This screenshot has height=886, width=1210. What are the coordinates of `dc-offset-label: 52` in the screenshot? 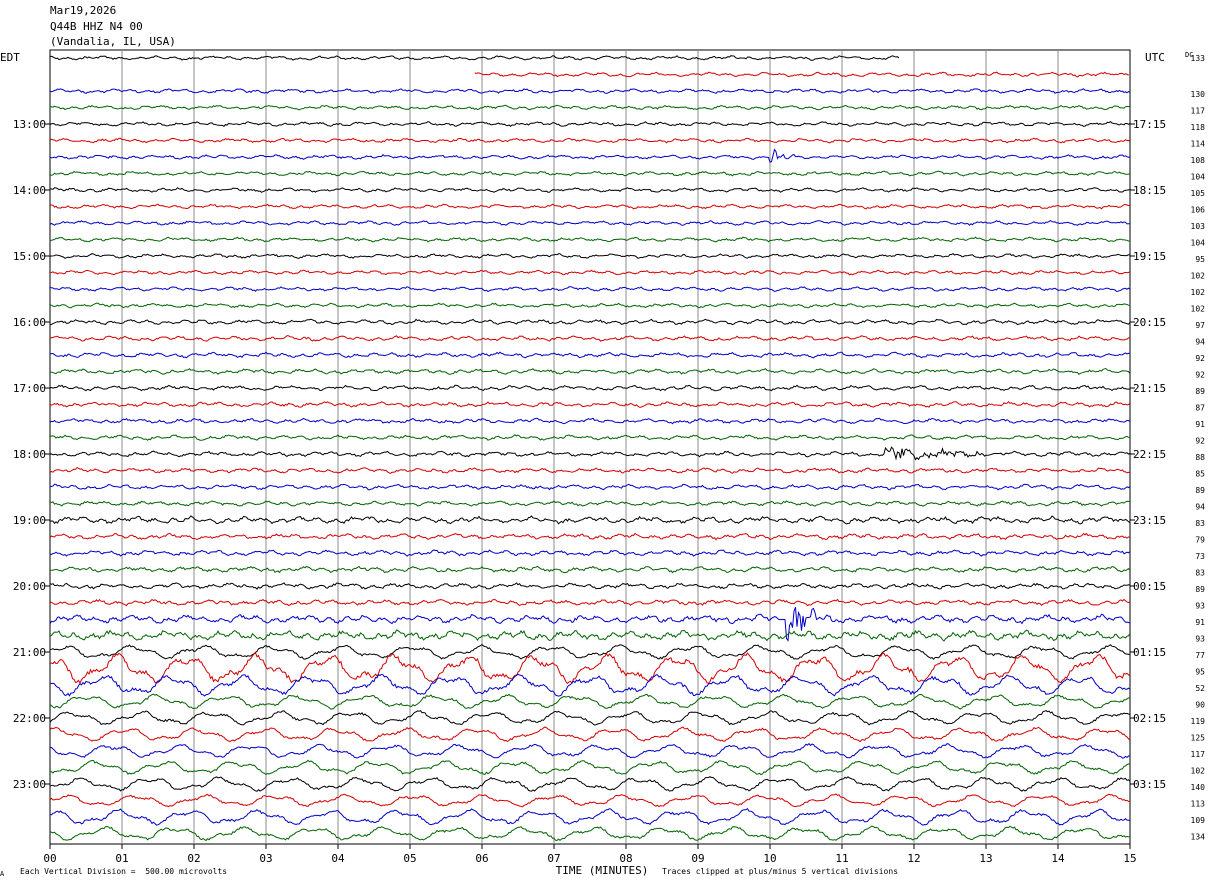 It's located at (1200, 688).